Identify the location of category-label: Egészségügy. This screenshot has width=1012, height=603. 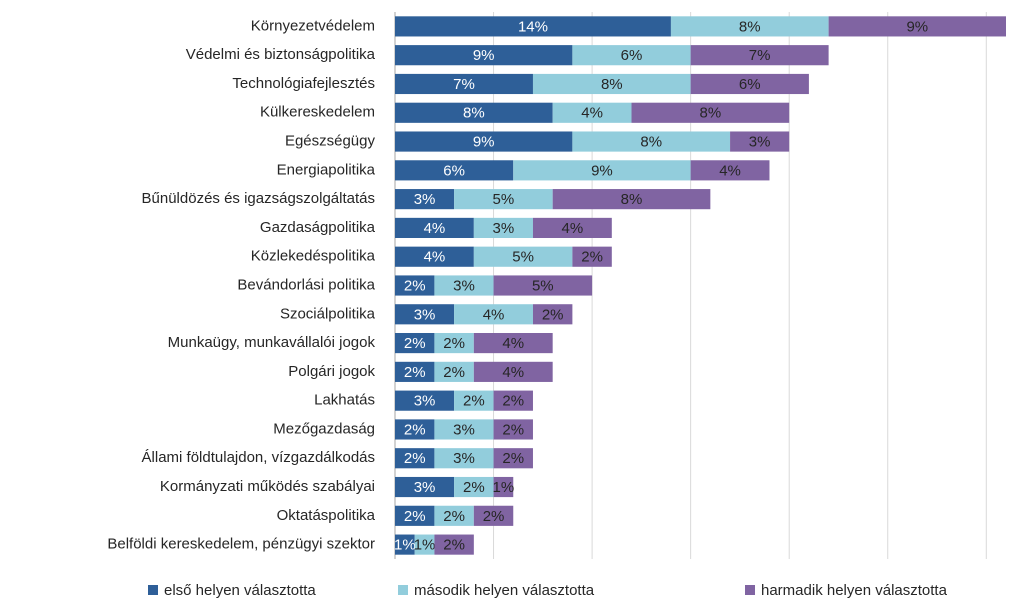
(330, 141).